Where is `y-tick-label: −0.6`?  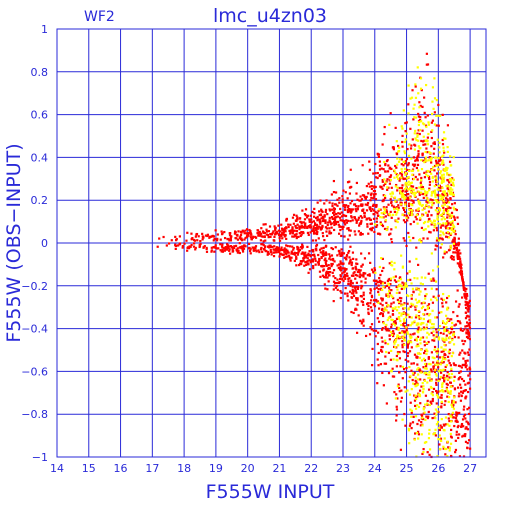
y-tick-label: −0.6 is located at coordinates (34, 371).